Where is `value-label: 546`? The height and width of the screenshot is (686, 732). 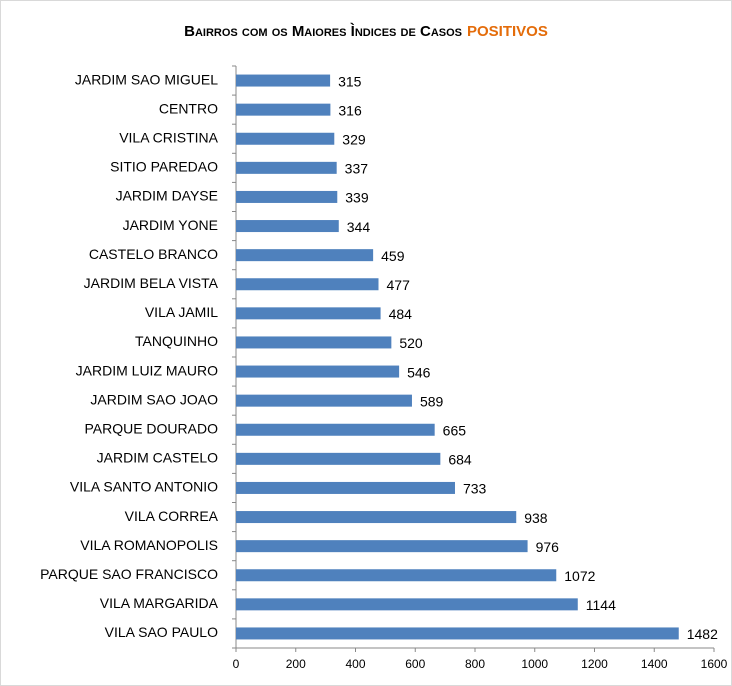
value-label: 546 is located at coordinates (419, 372).